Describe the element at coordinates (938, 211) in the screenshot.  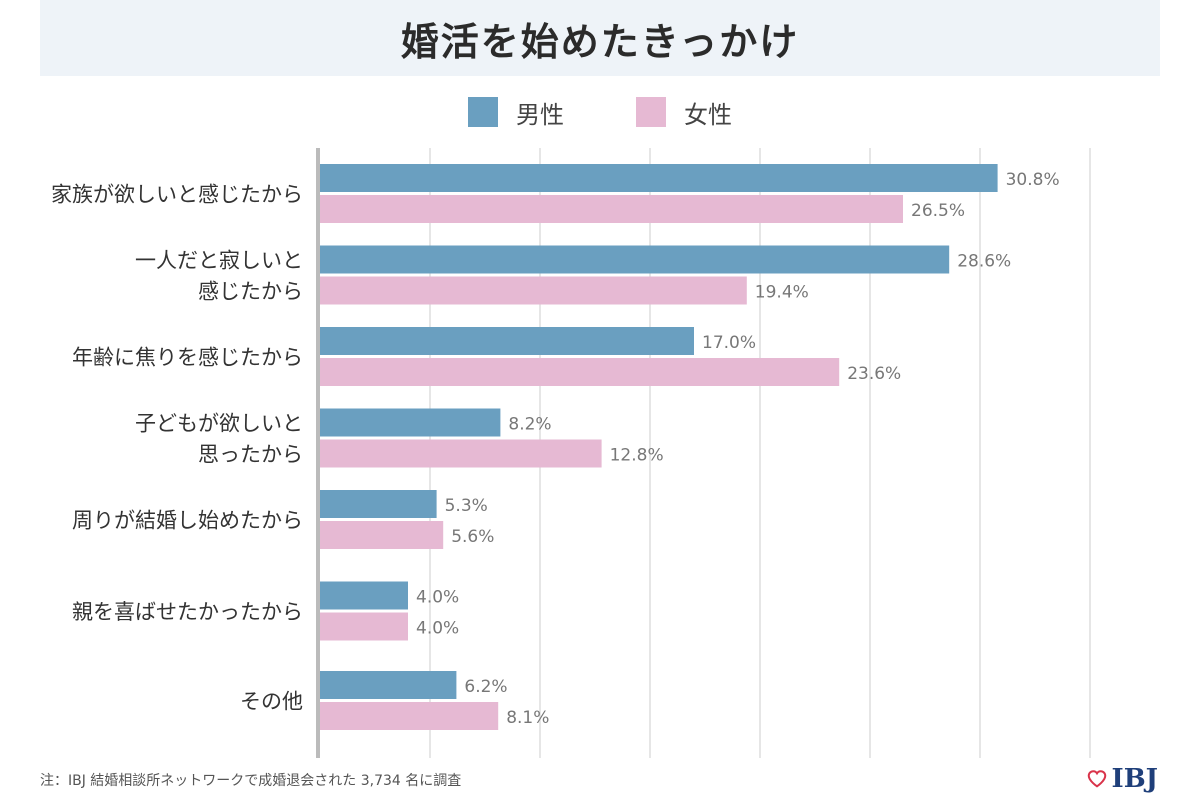
I see `value-label-female: 26.5%` at that location.